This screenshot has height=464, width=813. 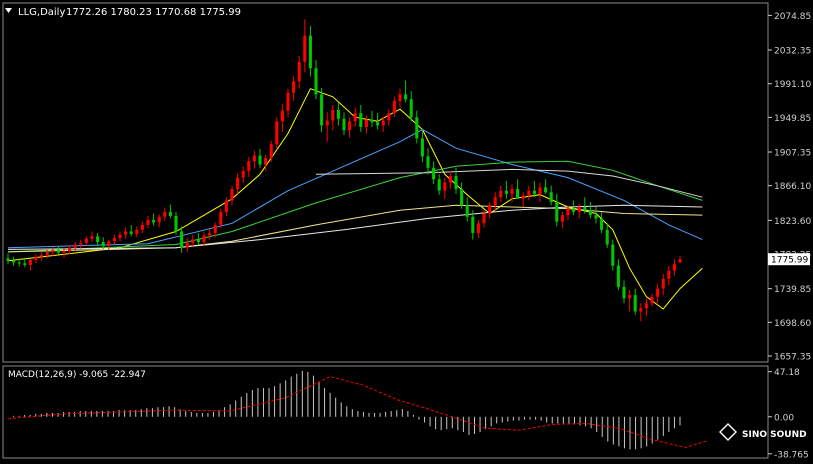 I want to click on watermark-logo: SINO SOUND, so click(x=763, y=432).